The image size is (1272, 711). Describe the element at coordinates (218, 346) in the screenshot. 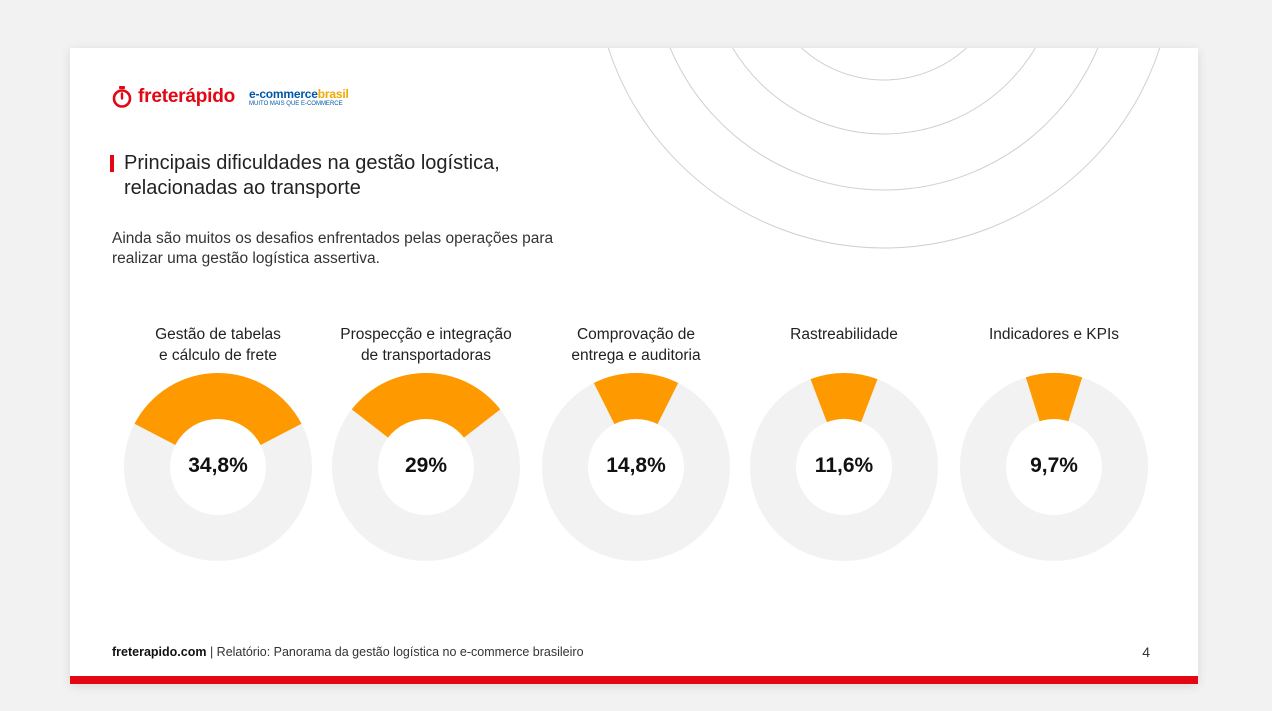

I see `chart-label: Gestão de tabelas e cálculo de frete` at that location.